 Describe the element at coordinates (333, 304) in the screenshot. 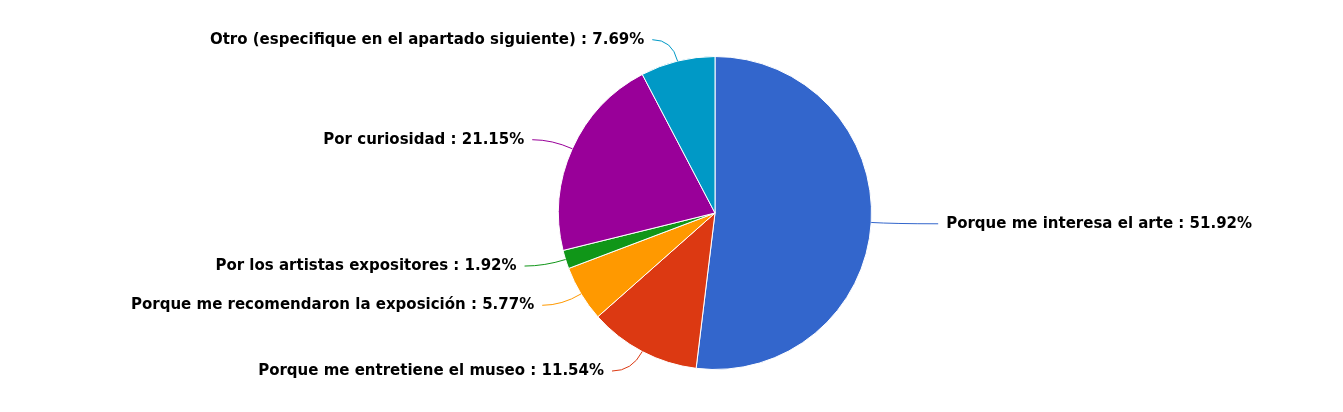

I see `slice-label: Porque me recomendaron la exposición : 5.77%` at that location.